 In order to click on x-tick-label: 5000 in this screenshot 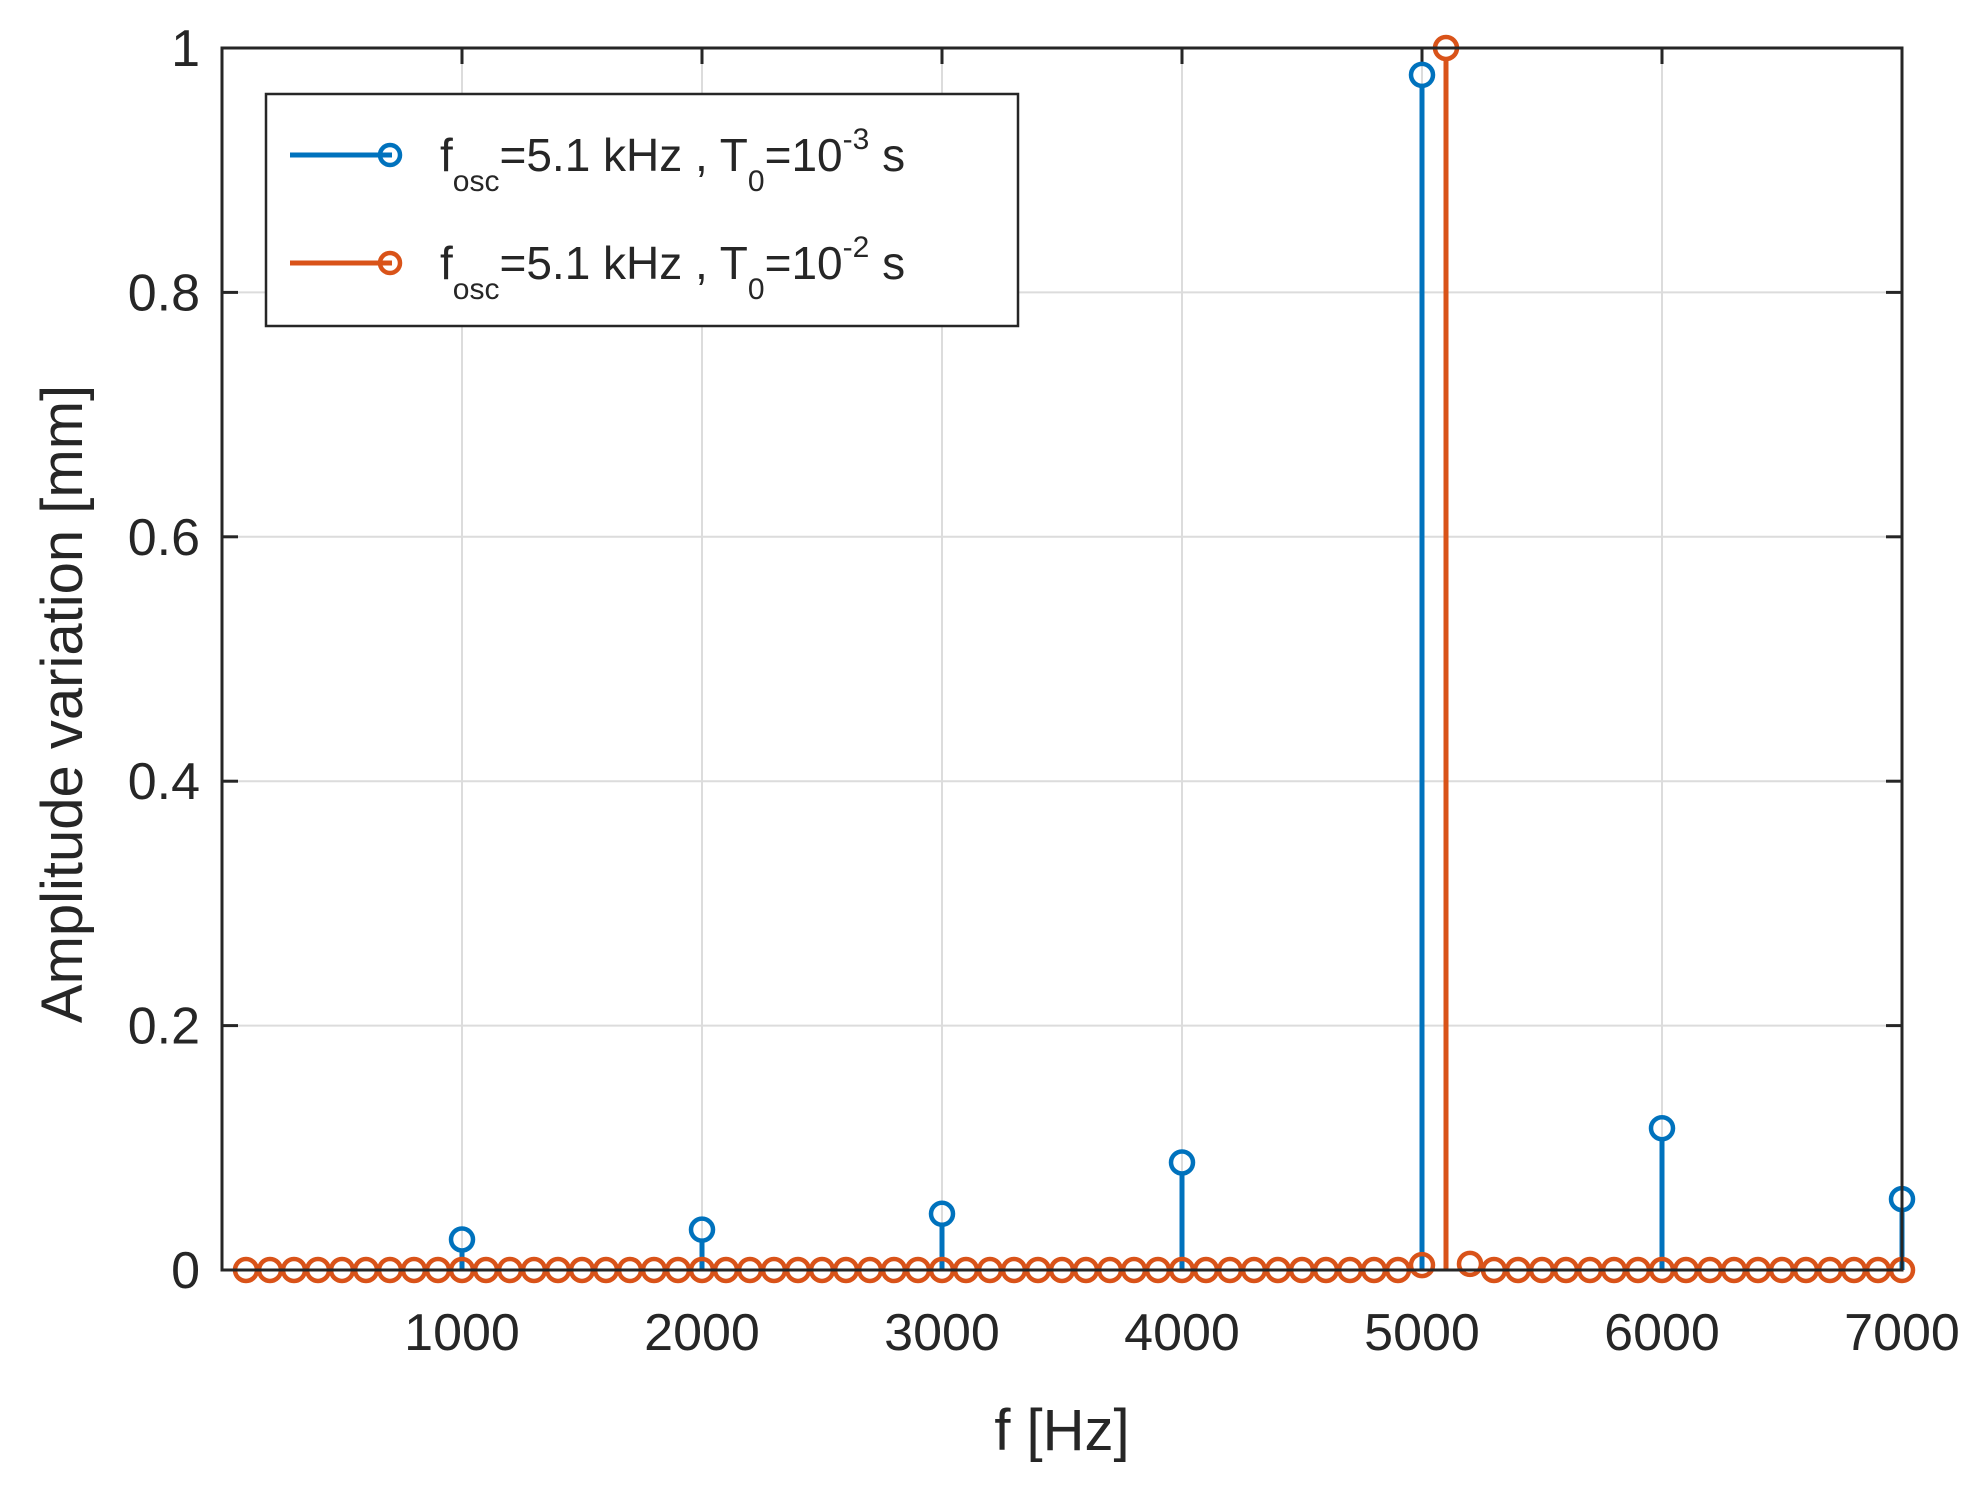, I will do `click(1422, 1333)`.